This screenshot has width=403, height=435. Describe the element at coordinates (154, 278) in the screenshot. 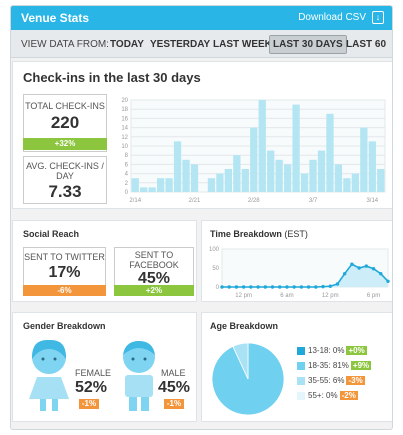

I see `facebook-value: 45%` at that location.